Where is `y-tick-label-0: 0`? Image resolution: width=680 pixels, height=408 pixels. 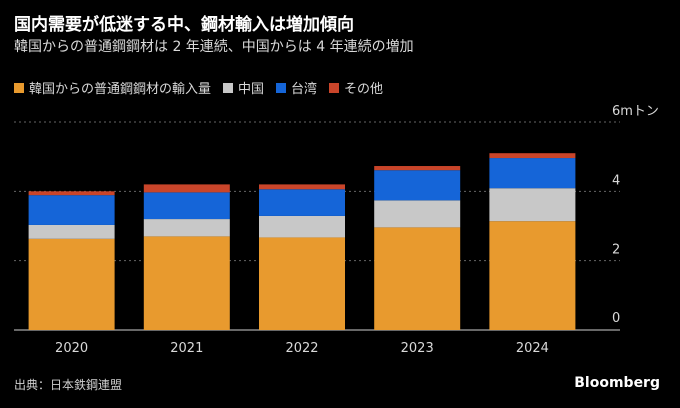 y-tick-label-0: 0 is located at coordinates (616, 318).